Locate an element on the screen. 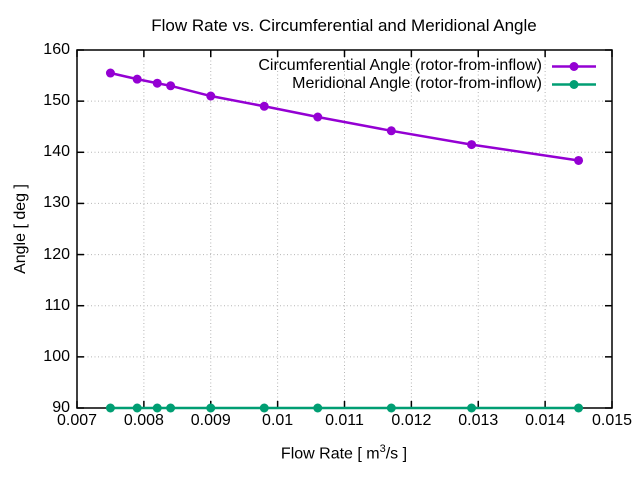  legend-label-meridional: Meridional Angle (rotor-from-inflow) is located at coordinates (417, 83).